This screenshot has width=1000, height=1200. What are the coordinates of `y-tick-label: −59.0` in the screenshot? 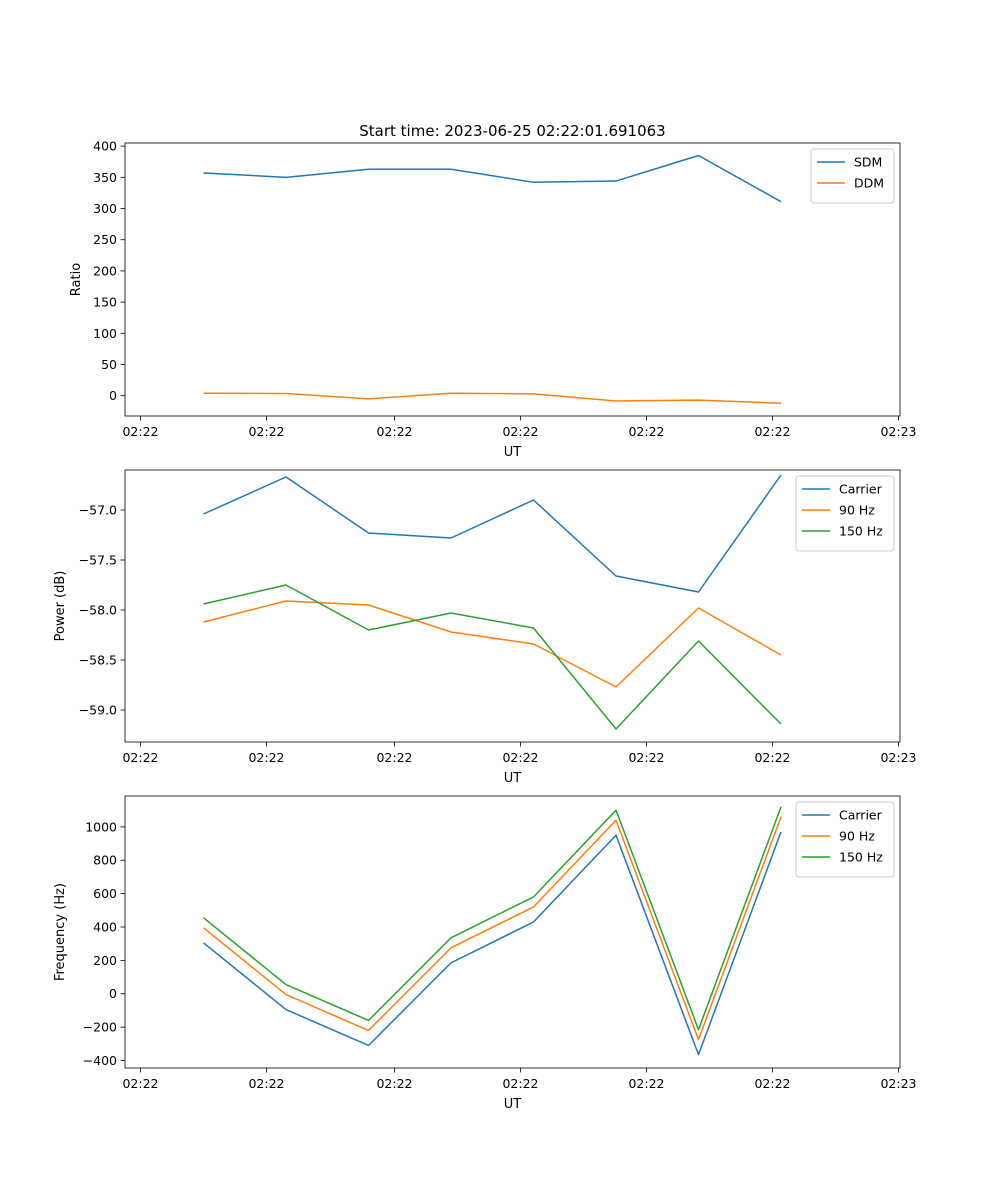 It's located at (98, 710).